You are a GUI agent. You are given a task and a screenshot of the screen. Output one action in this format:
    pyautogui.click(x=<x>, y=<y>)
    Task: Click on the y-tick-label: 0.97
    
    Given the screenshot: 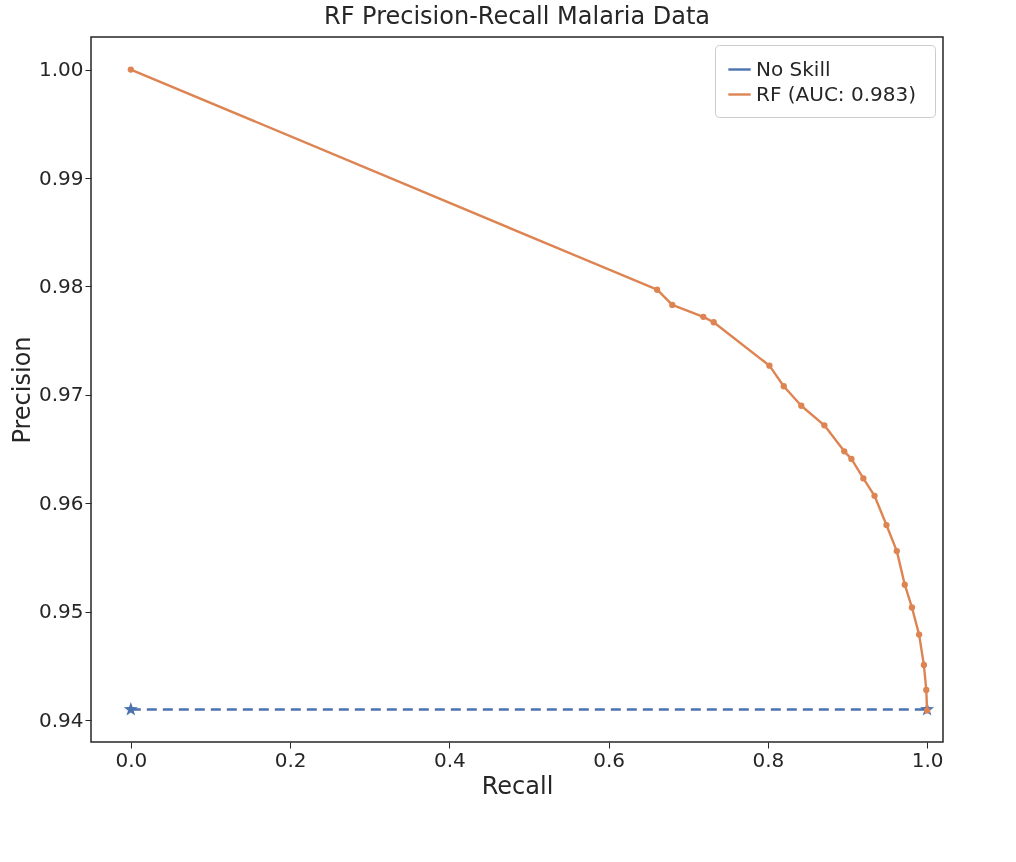 What is the action you would take?
    pyautogui.click(x=61, y=394)
    